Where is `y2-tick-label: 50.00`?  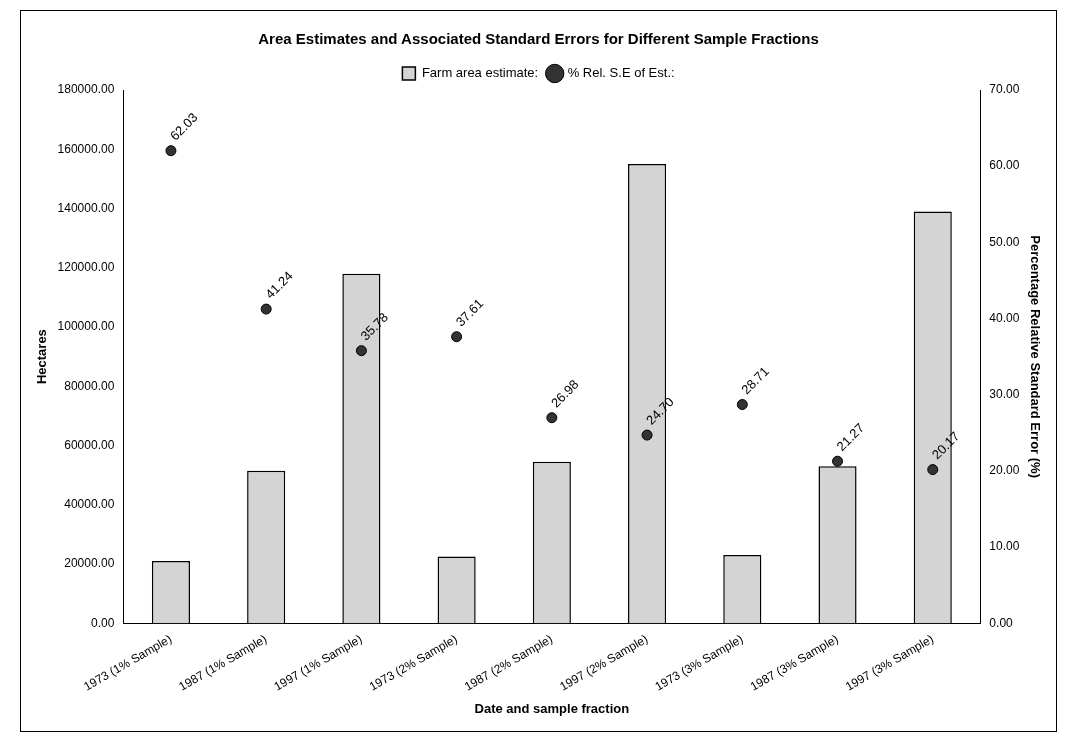
y2-tick-label: 50.00 is located at coordinates (1004, 241).